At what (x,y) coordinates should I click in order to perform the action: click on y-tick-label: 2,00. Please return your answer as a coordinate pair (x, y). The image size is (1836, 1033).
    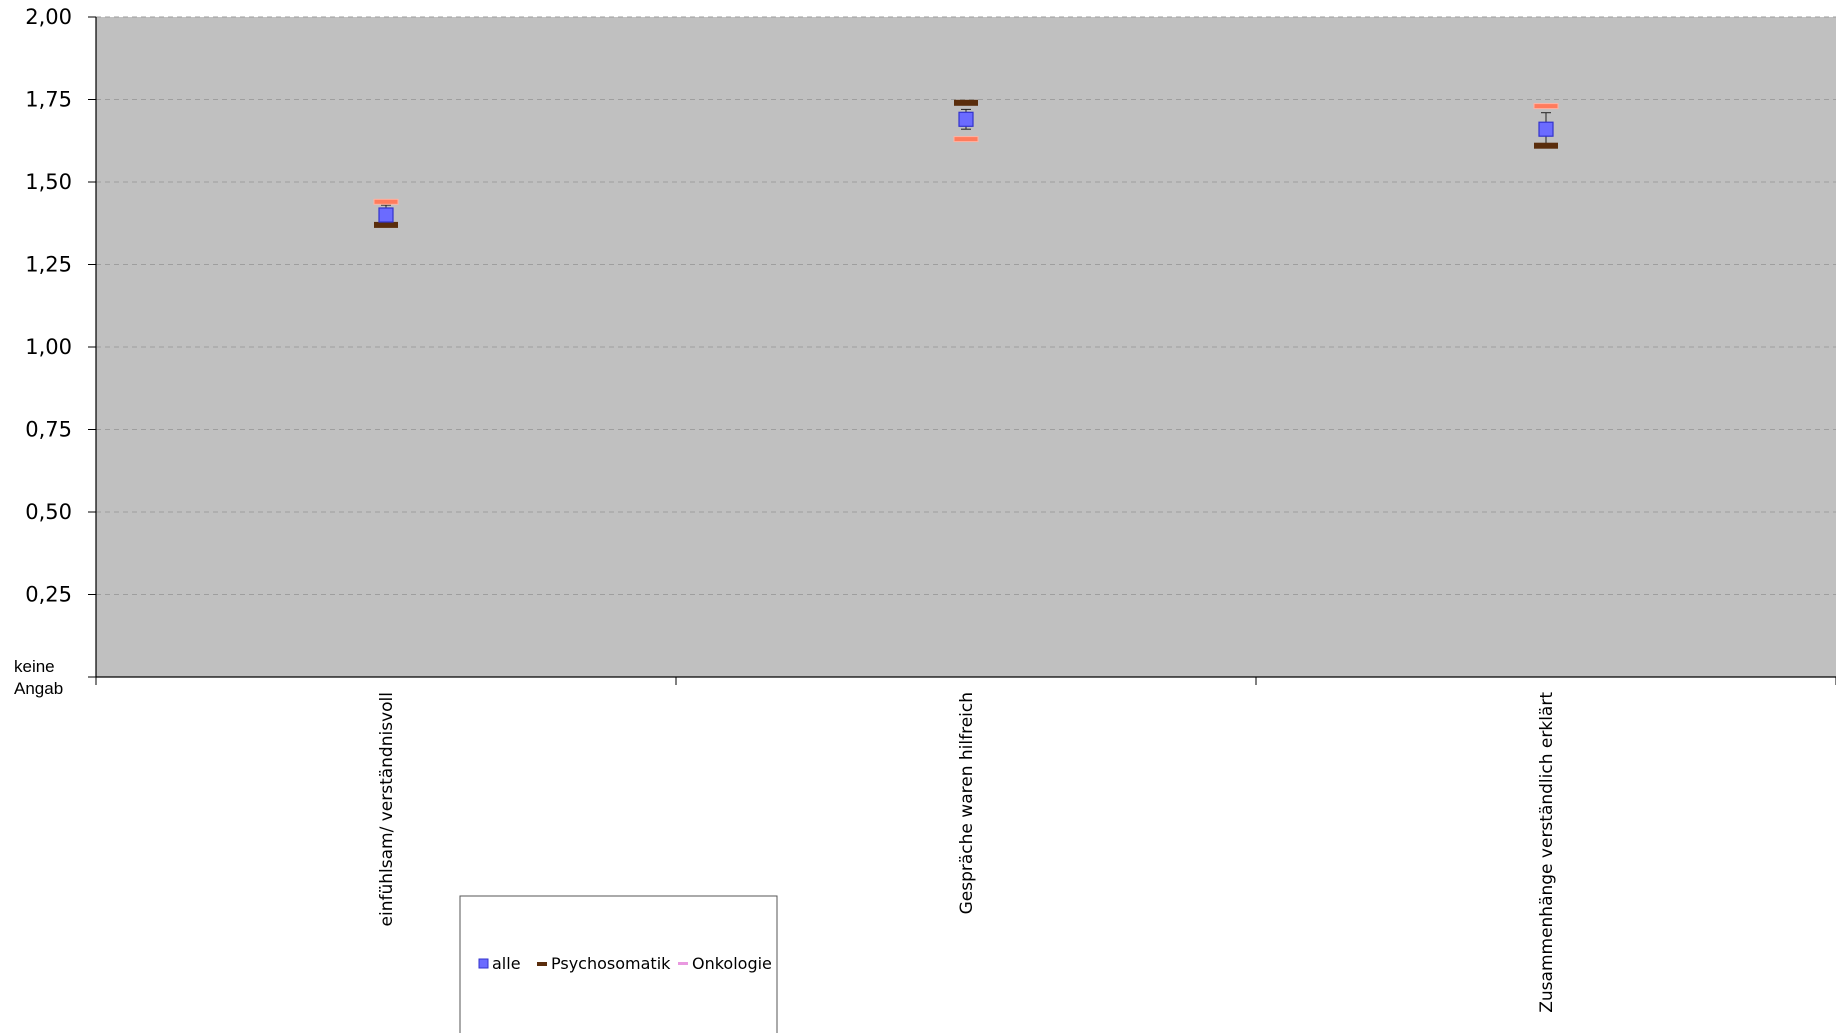
    Looking at the image, I should click on (48, 17).